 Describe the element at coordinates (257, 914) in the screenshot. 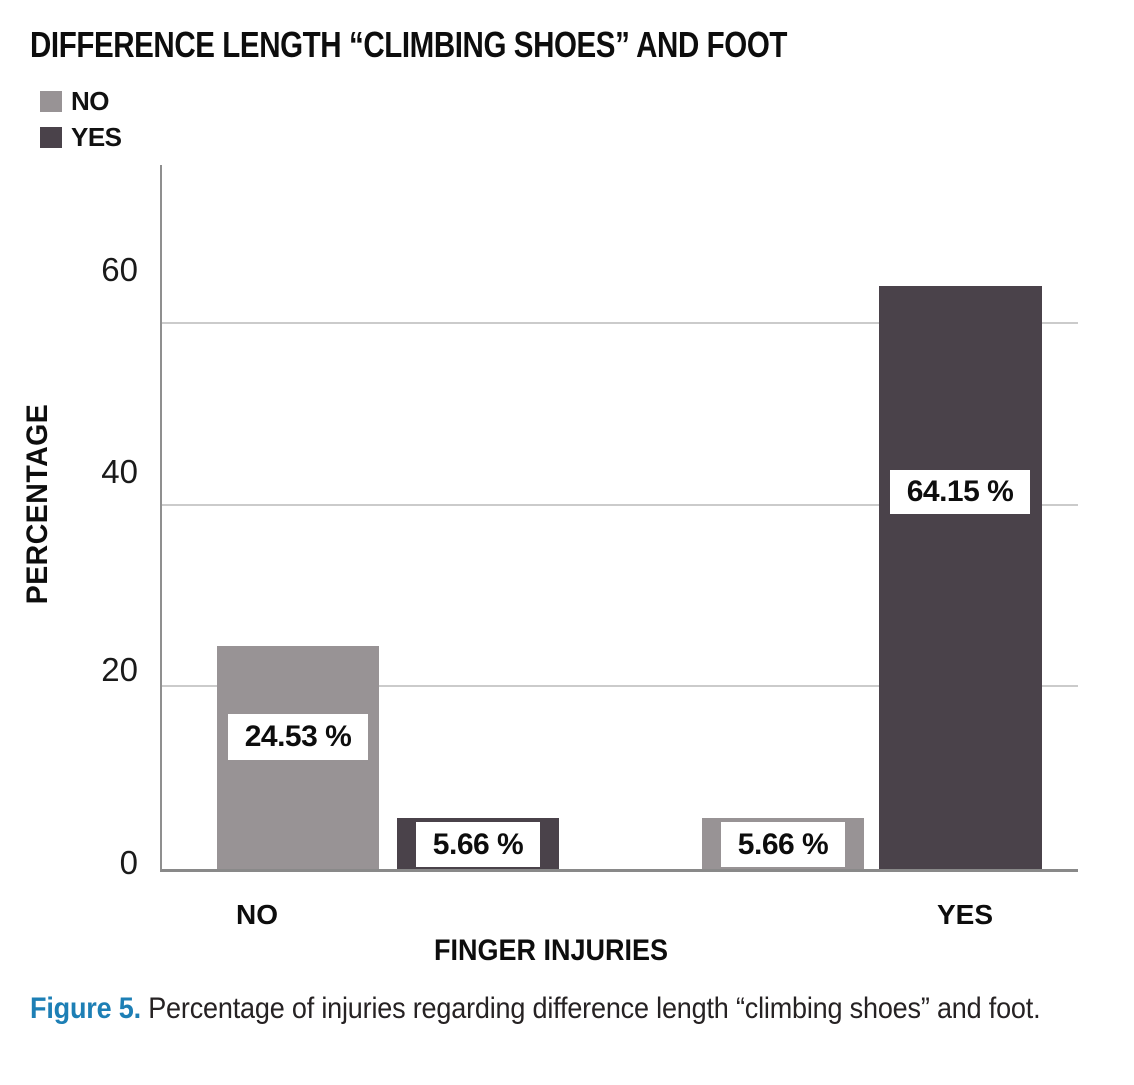

I see `x-tick-no: NO` at that location.